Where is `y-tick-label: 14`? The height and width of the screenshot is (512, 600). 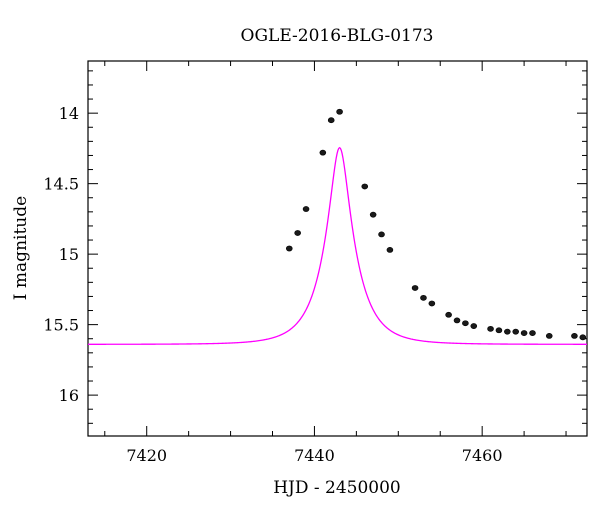
y-tick-label: 14 is located at coordinates (69, 113).